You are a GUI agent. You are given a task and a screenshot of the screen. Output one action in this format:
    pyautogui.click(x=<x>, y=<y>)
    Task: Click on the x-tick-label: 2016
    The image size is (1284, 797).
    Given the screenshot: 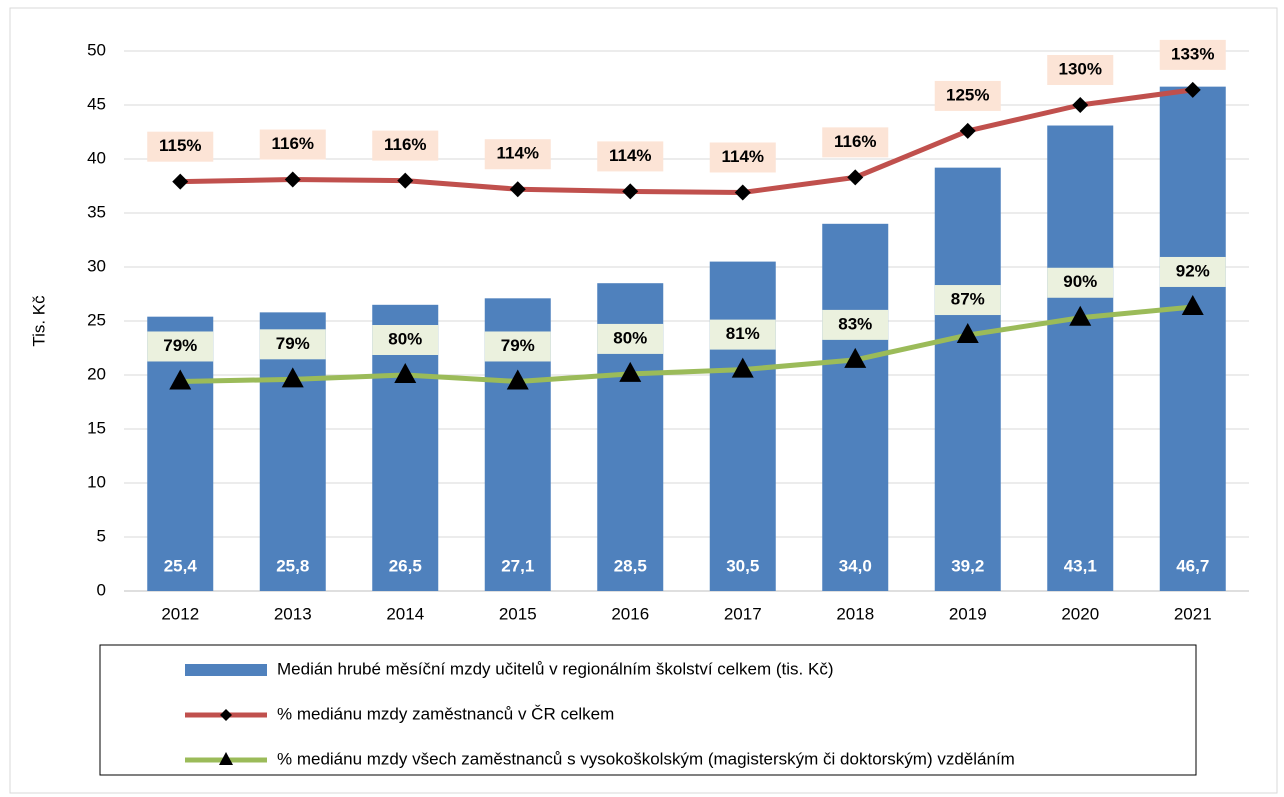 What is the action you would take?
    pyautogui.click(x=630, y=613)
    